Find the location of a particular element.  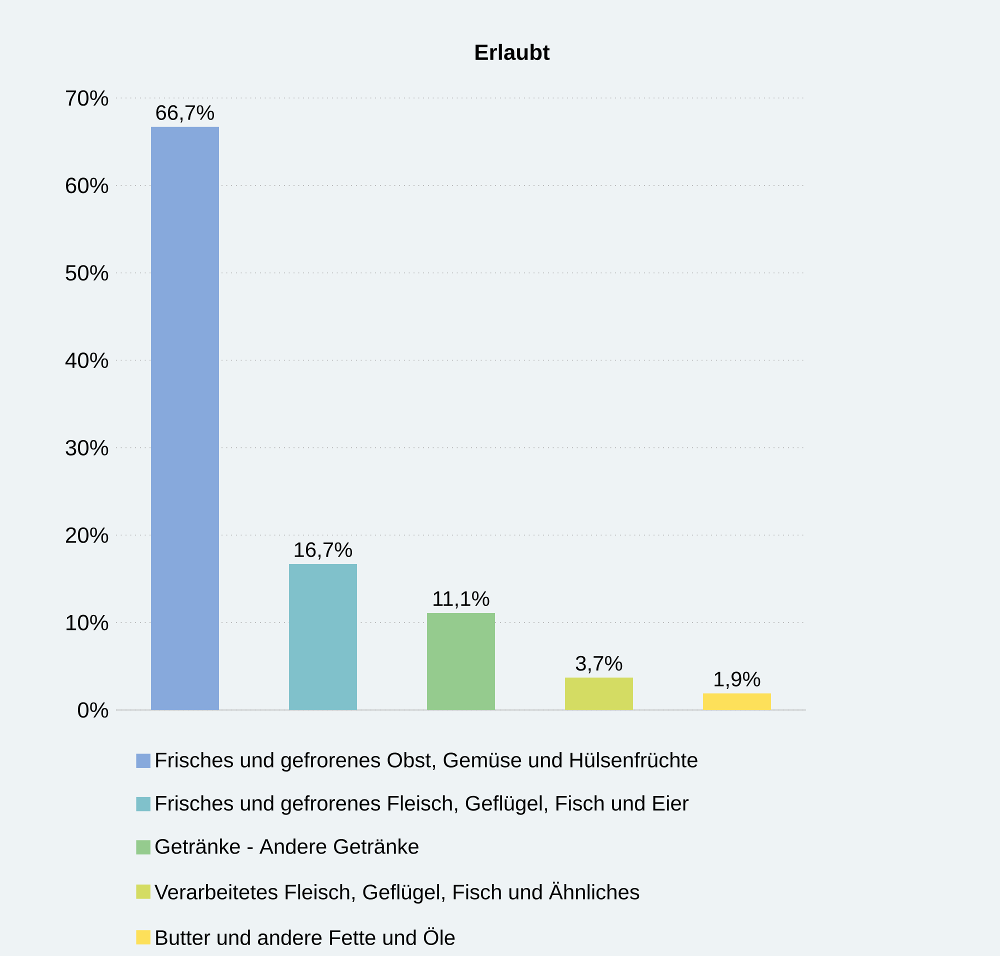

legend-label: Butter und andere Fette und Öle is located at coordinates (305, 936).